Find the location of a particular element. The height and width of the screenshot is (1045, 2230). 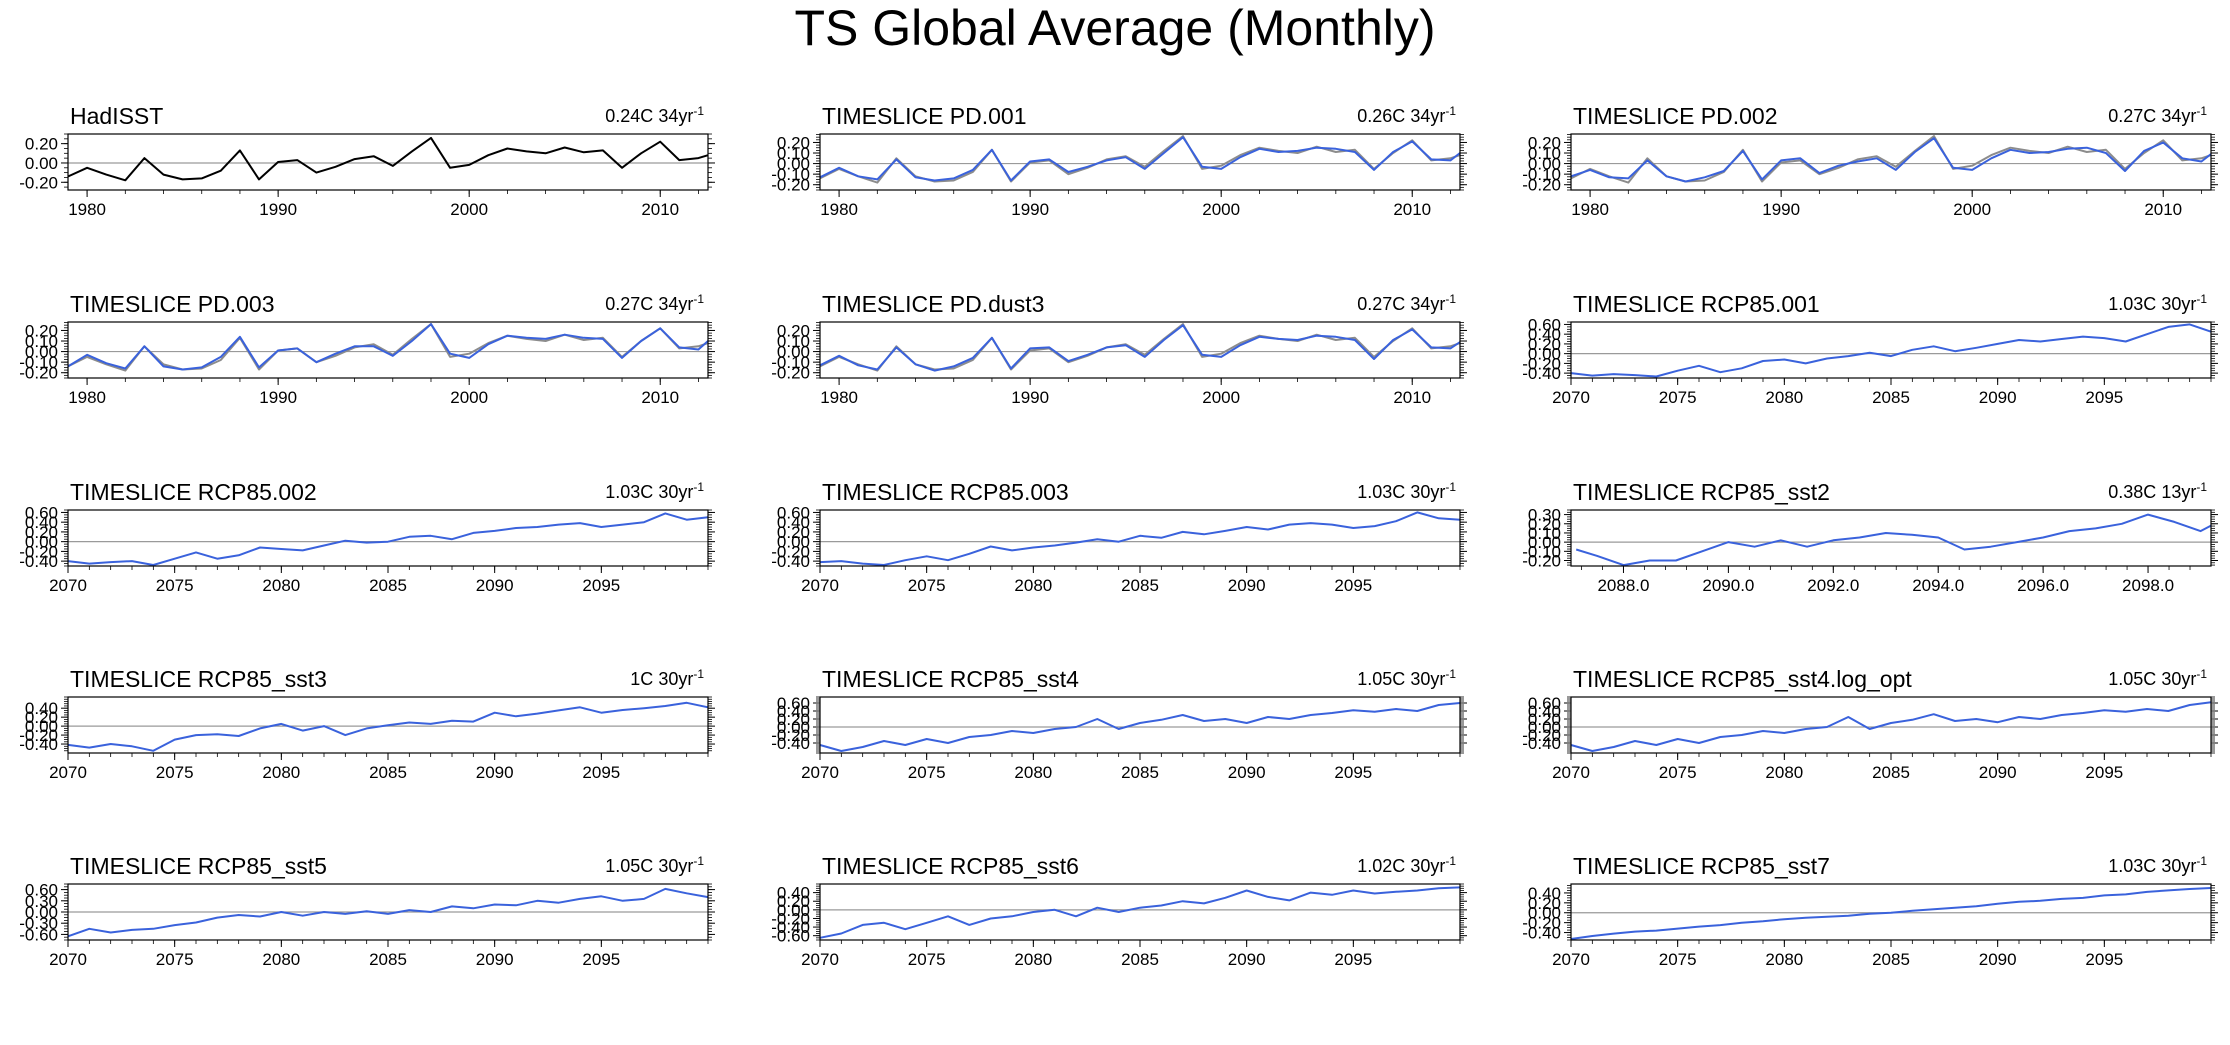

figure-title: TS Global Average (Monthly) is located at coordinates (1115, 28).